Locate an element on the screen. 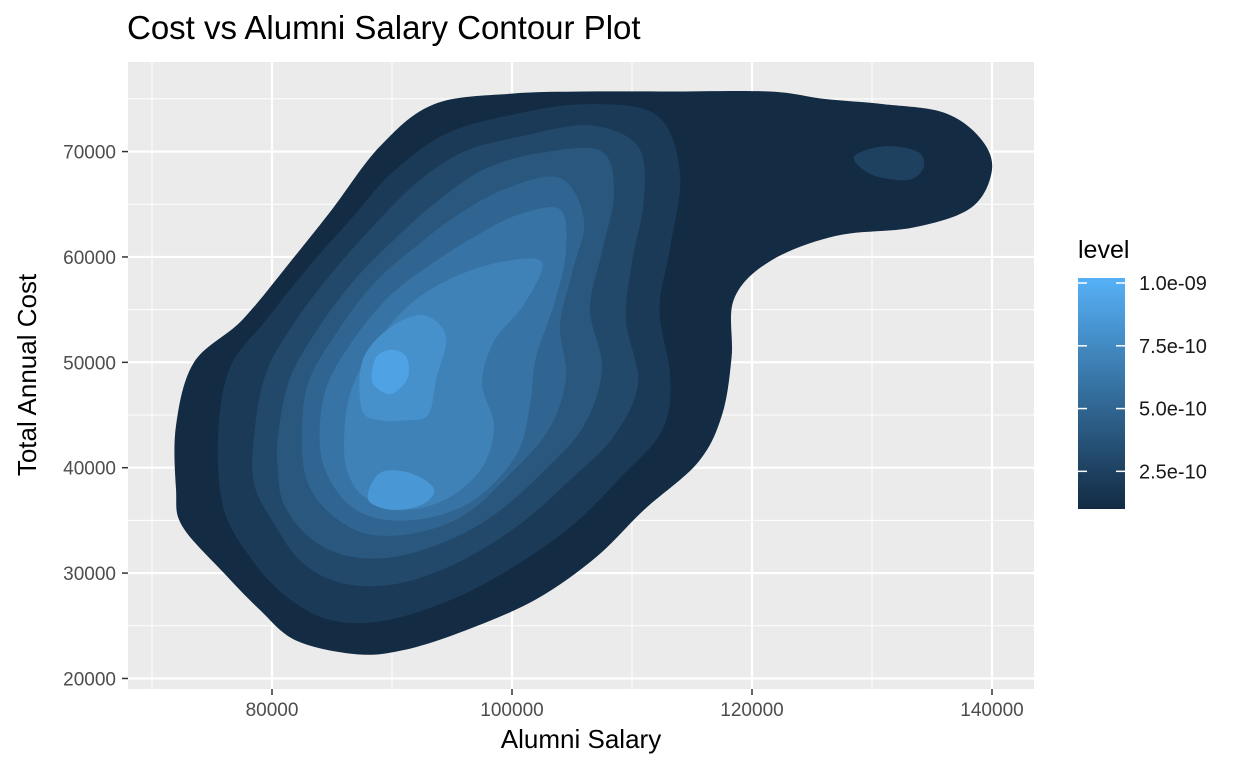 The image size is (1248, 768). legend-label: 1.0e-09 is located at coordinates (1173, 284).